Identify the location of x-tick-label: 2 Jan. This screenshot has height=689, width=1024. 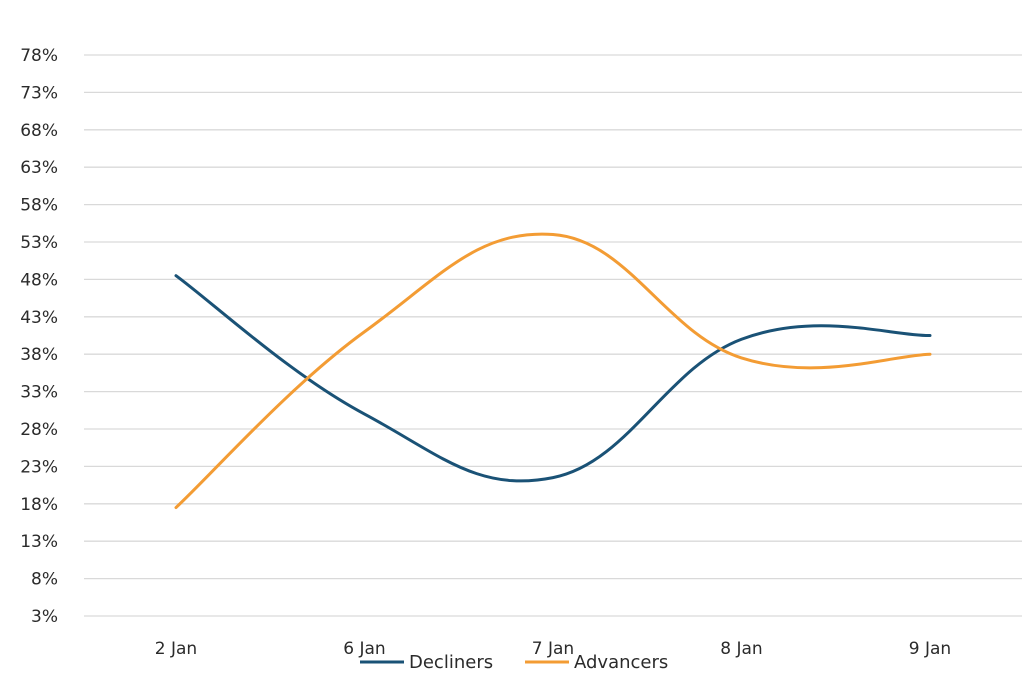
(176, 649).